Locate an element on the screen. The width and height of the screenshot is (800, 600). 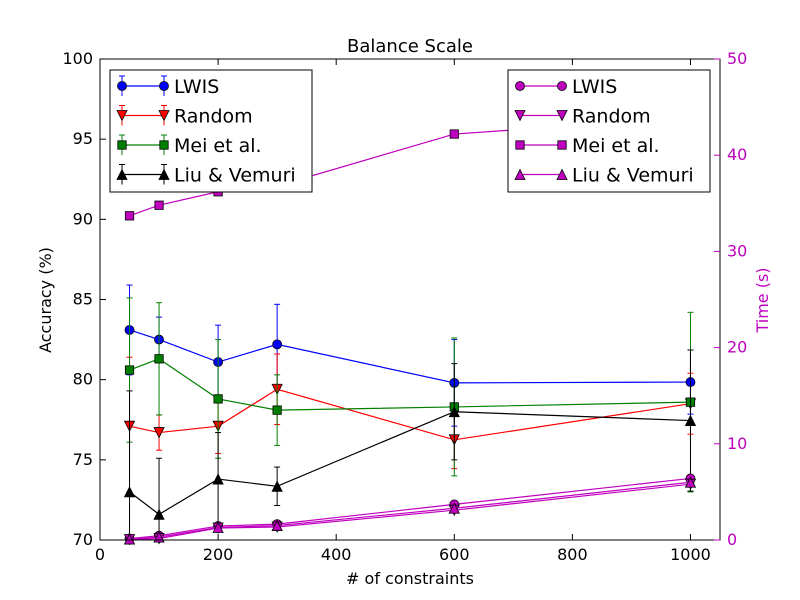
time-legend-box is located at coordinates (609, 131).